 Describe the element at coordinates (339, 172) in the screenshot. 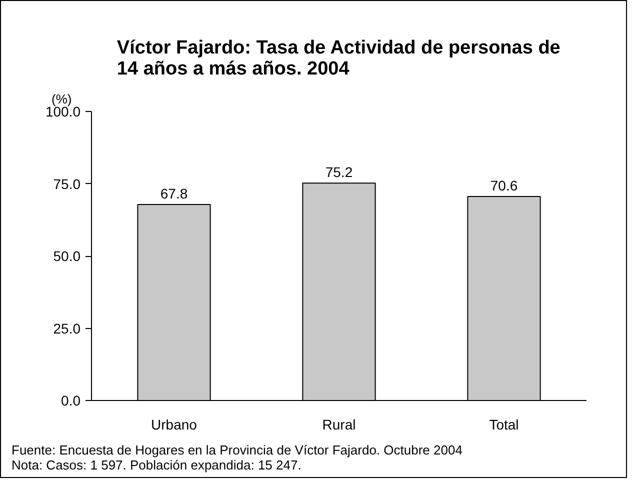

I see `data-label: 75.2` at that location.